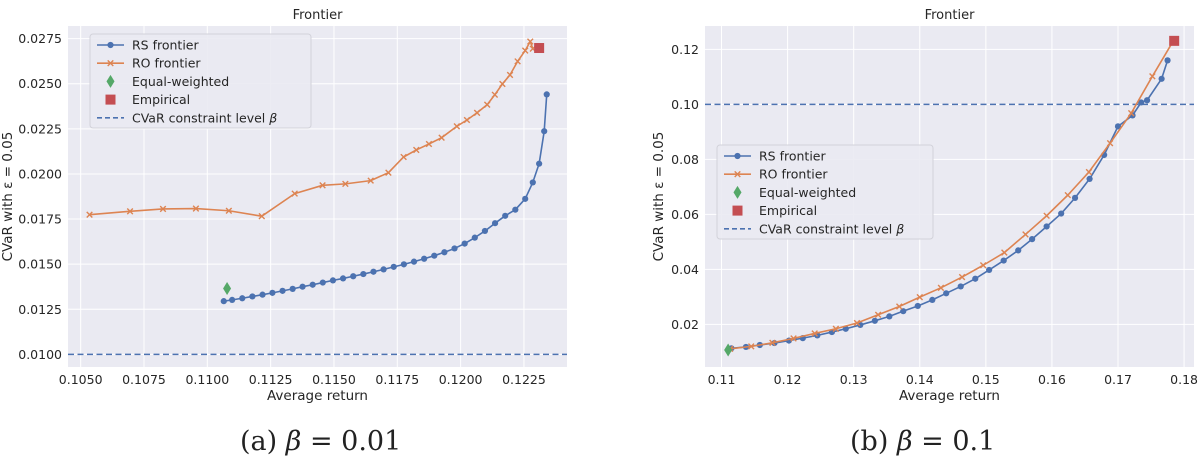 This screenshot has height=468, width=1201. I want to click on panel-b-legend-entry-label: Empirical, so click(788, 210).